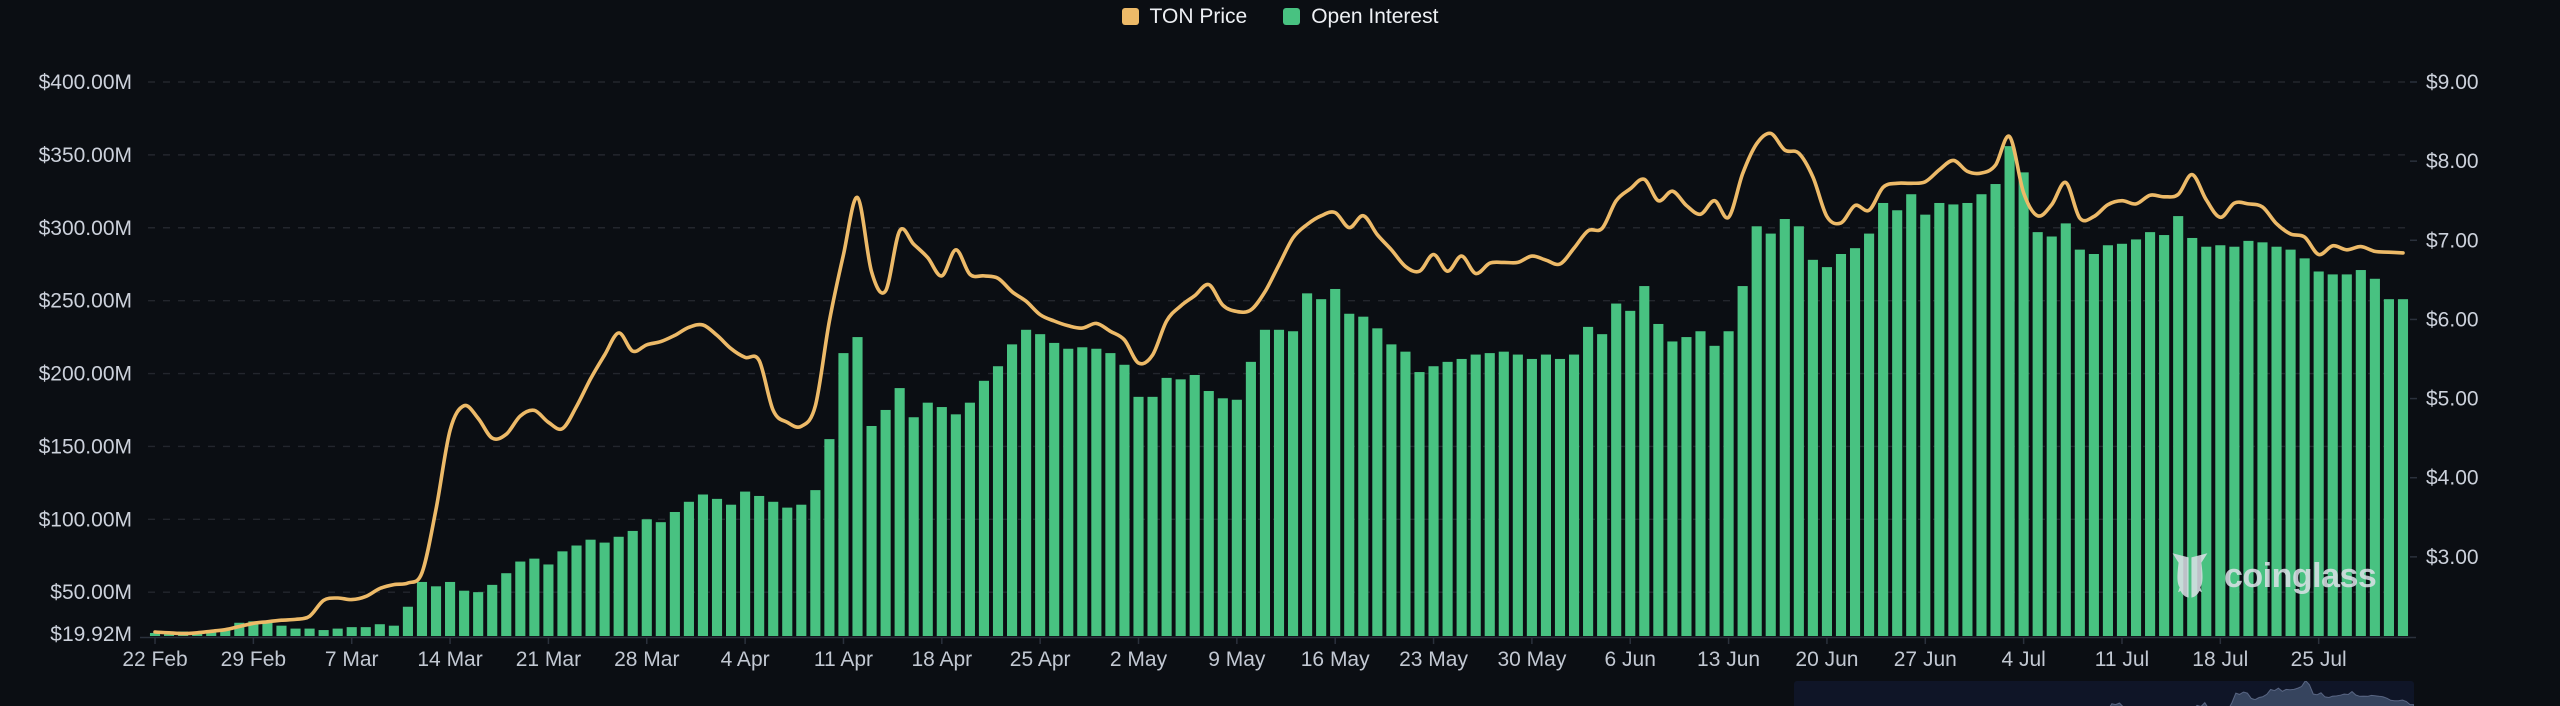  Describe the element at coordinates (2104, 693) in the screenshot. I see `timeline-navigator` at that location.